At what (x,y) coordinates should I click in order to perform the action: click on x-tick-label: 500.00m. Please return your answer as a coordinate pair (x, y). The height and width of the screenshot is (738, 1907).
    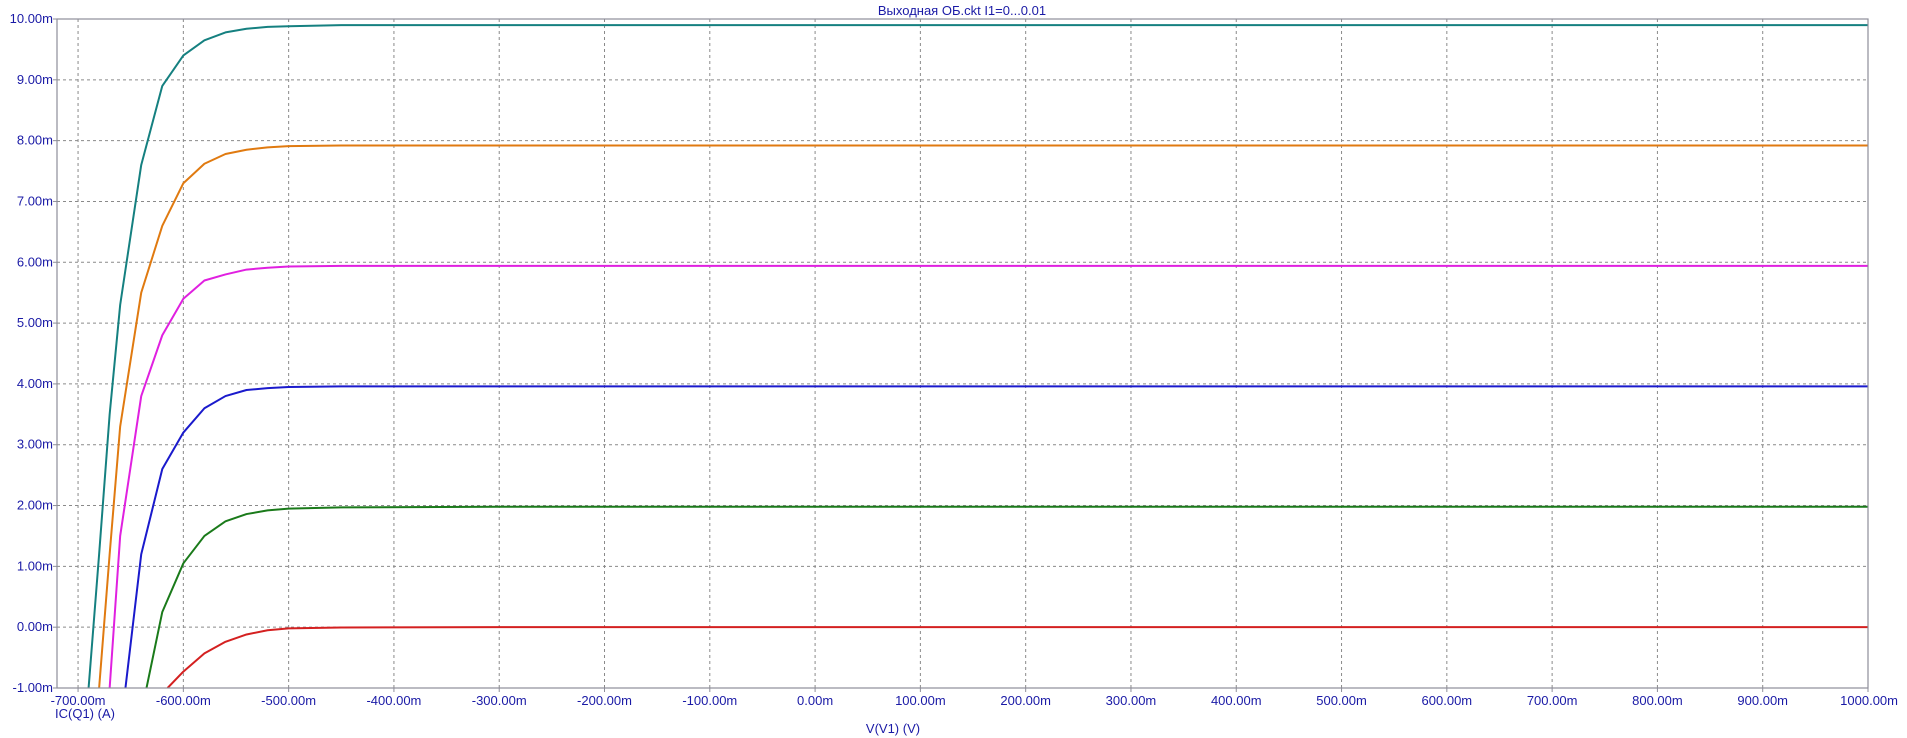
    Looking at the image, I should click on (1341, 700).